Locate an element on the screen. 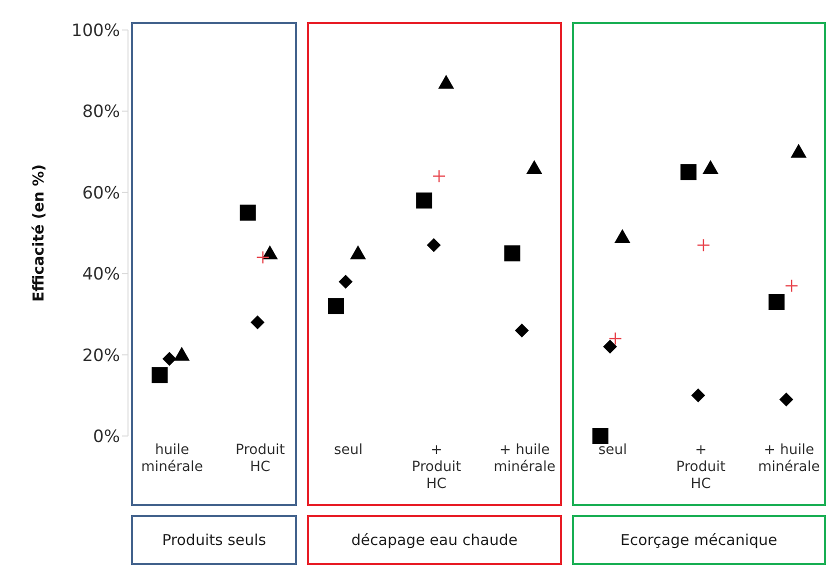 Image resolution: width=839 pixels, height=570 pixels. y-tick-label: 80% is located at coordinates (101, 112).